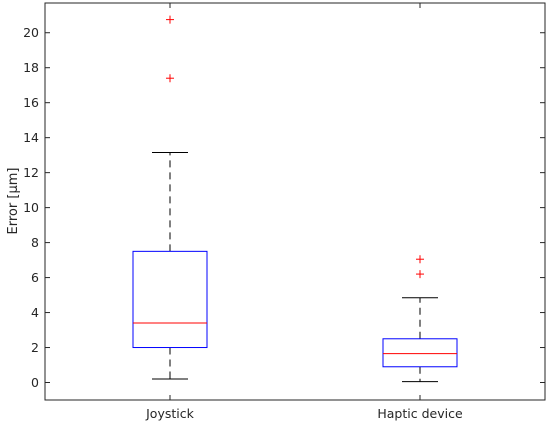 The height and width of the screenshot is (427, 550). I want to click on y-tick-label: 0, so click(35, 382).